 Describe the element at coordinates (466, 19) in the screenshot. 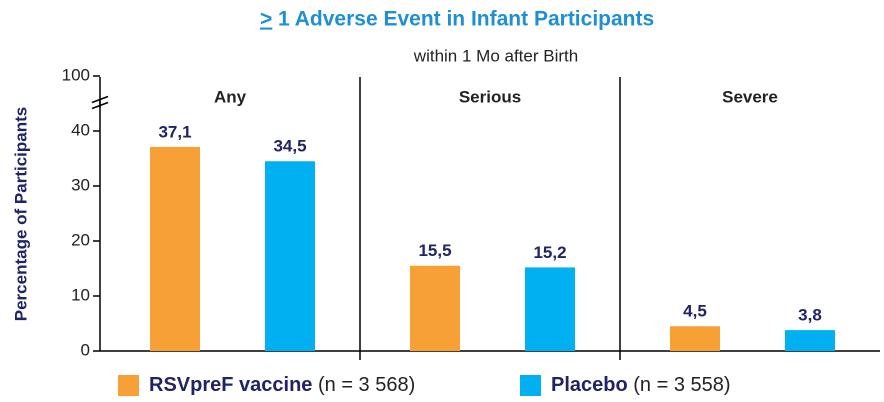

I see `chart-title: 1 Adverse Event in Infant Participants` at that location.